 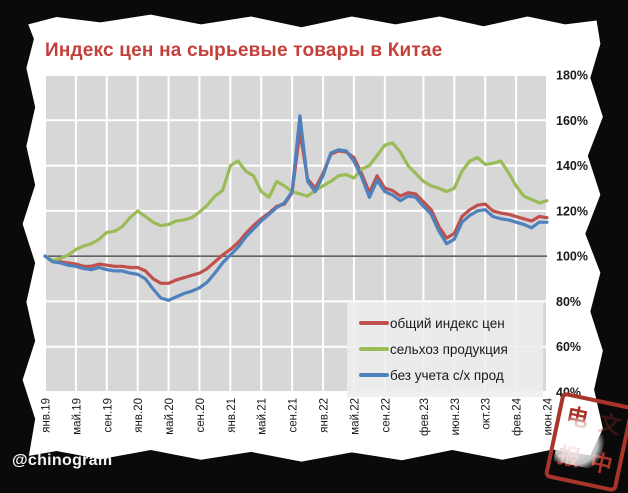 I want to click on legend-label: без учета с/х прод, so click(x=447, y=375).